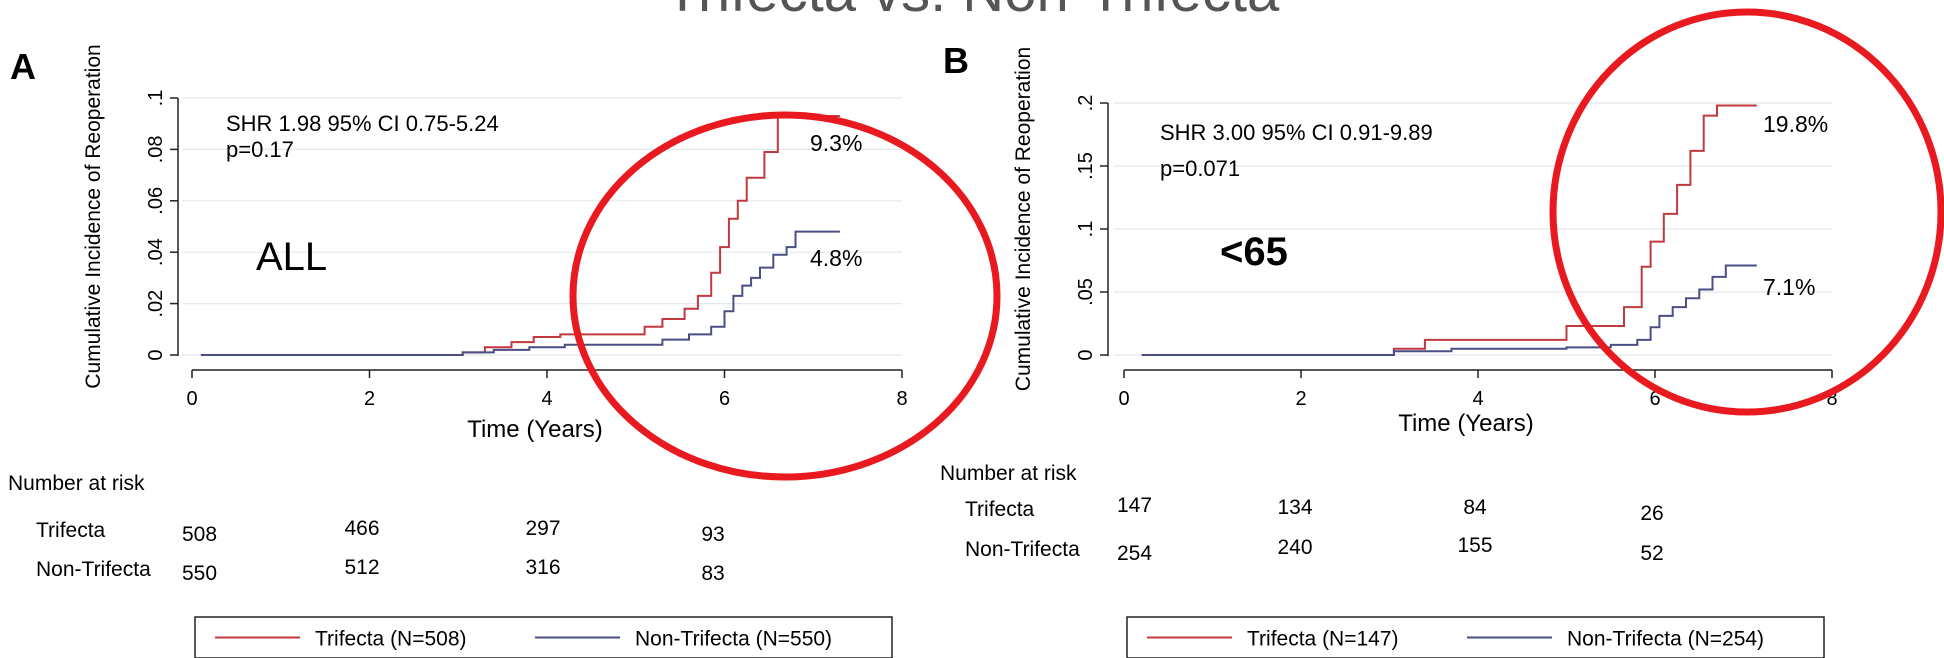 The width and height of the screenshot is (1944, 658). Describe the element at coordinates (1475, 507) in the screenshot. I see `risk-value: 84` at that location.